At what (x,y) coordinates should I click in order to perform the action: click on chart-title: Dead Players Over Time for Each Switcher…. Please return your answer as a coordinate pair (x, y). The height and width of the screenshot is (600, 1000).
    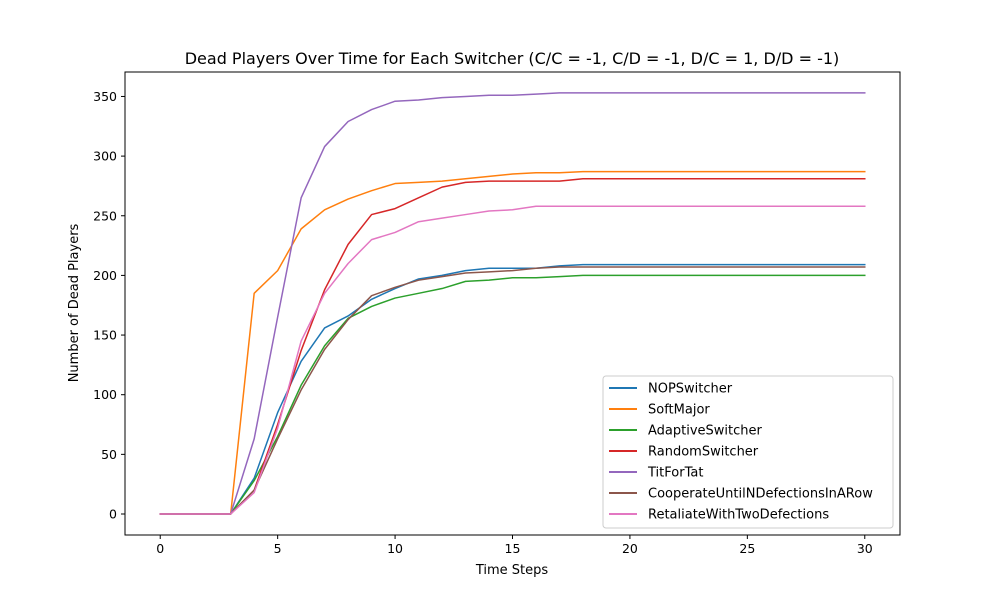
    Looking at the image, I should click on (512, 58).